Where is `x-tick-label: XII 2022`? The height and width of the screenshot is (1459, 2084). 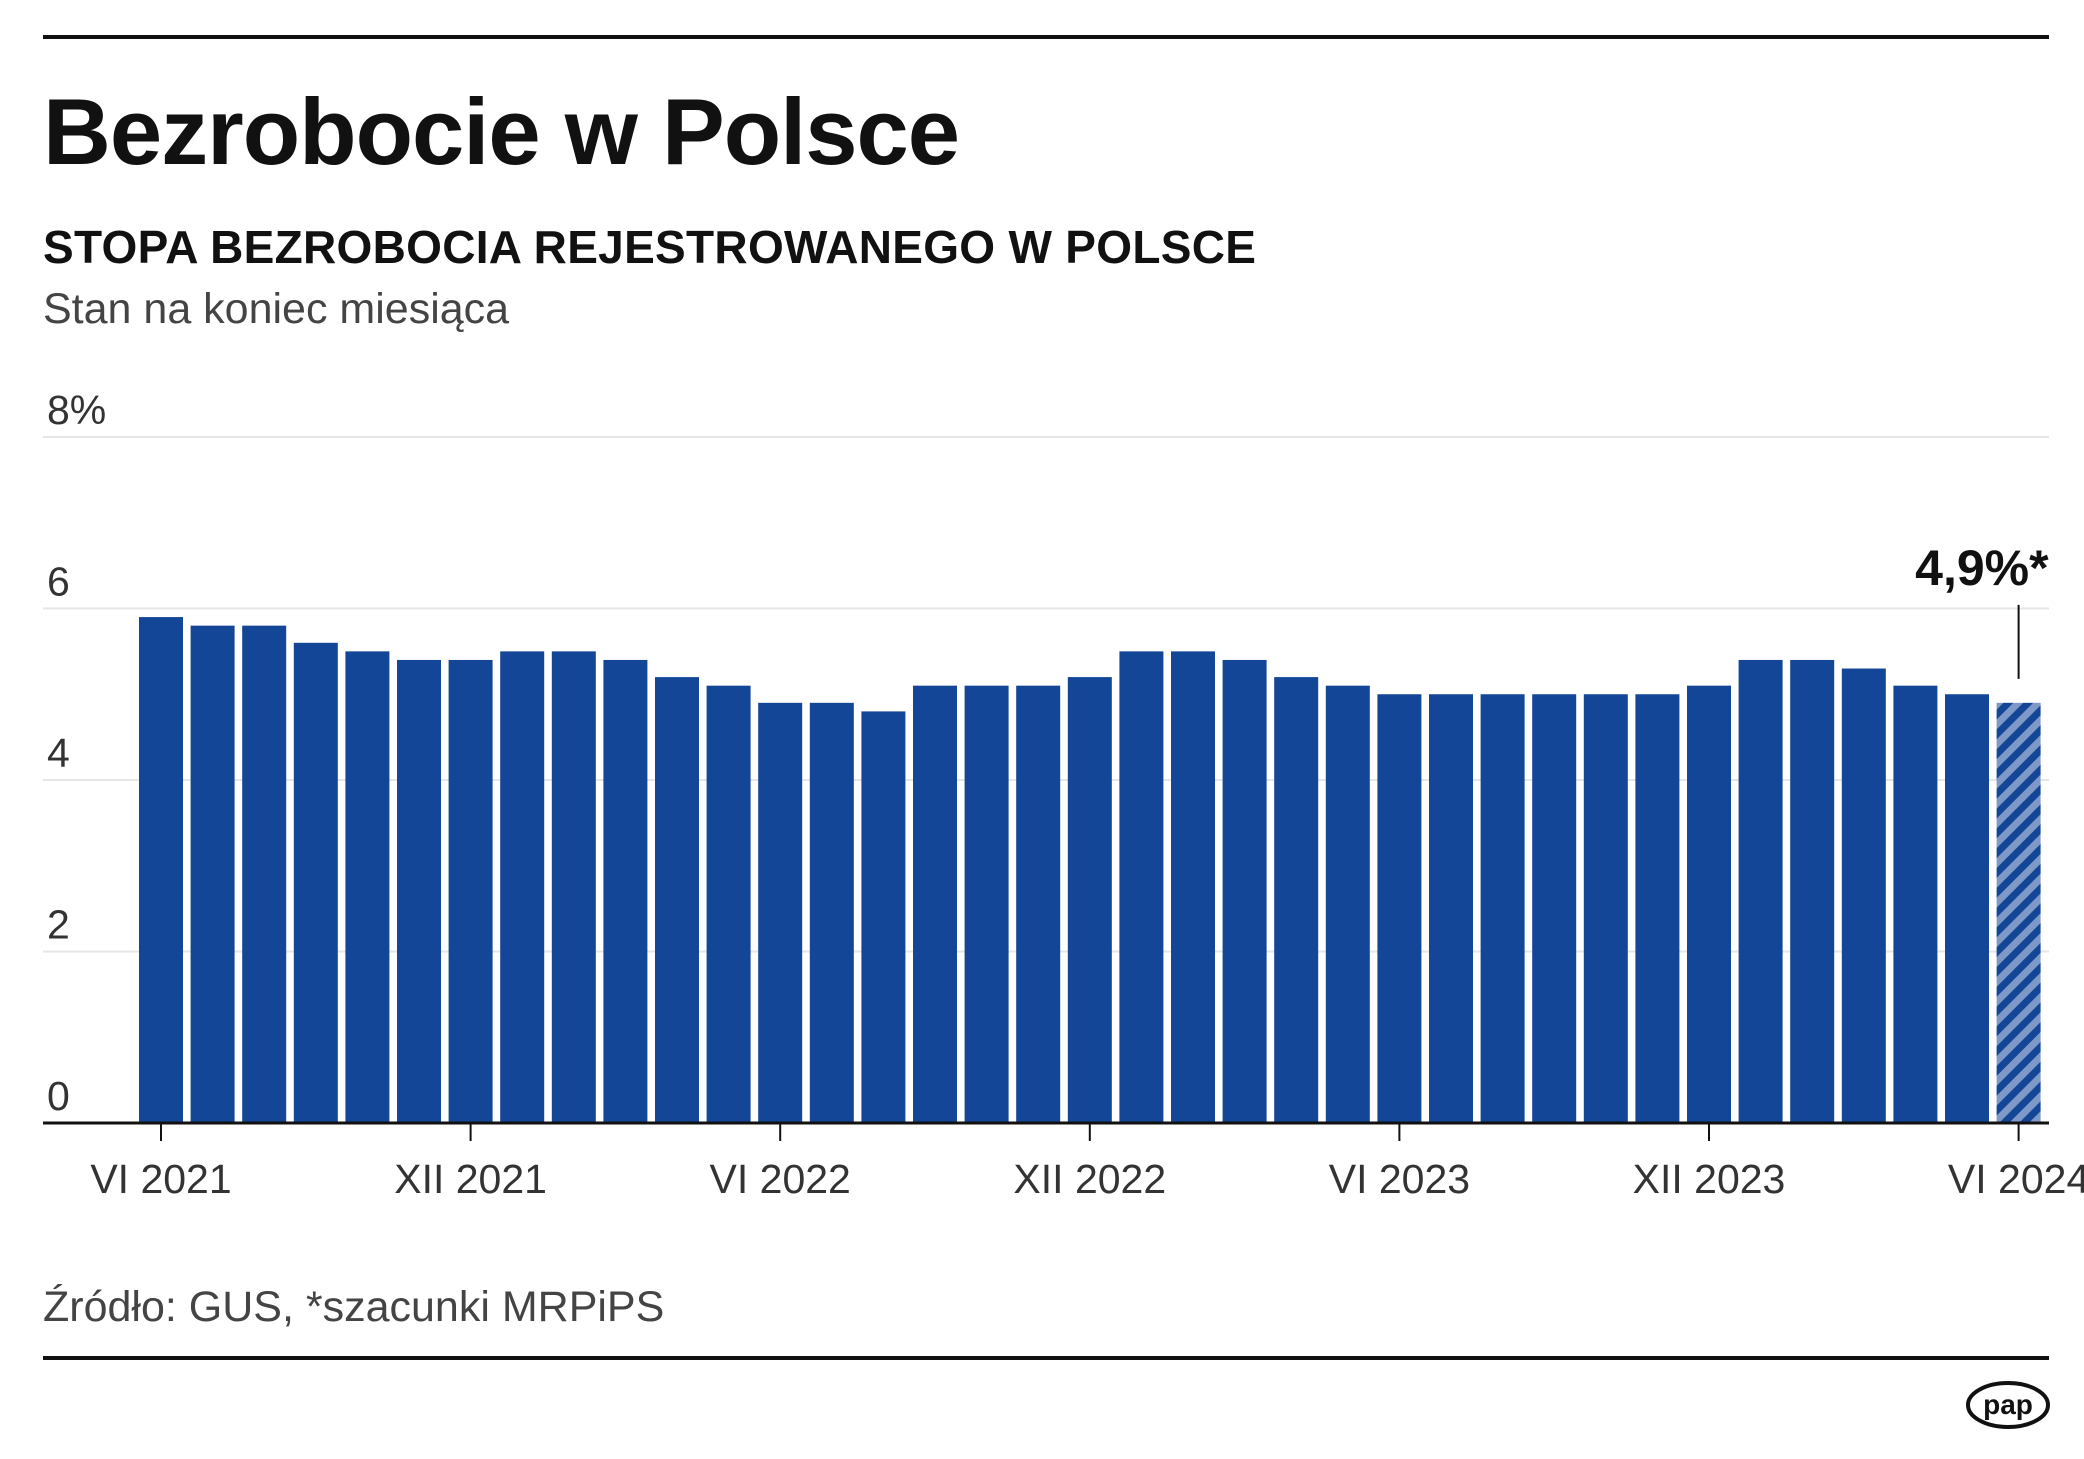 x-tick-label: XII 2022 is located at coordinates (1089, 1179).